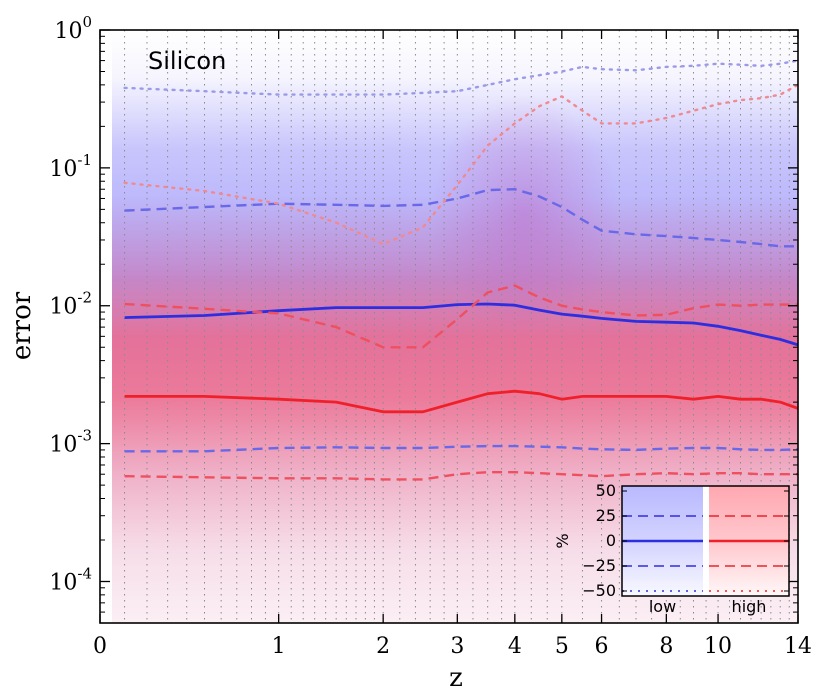  I want to click on x-tick-label-0: 0, so click(100, 646).